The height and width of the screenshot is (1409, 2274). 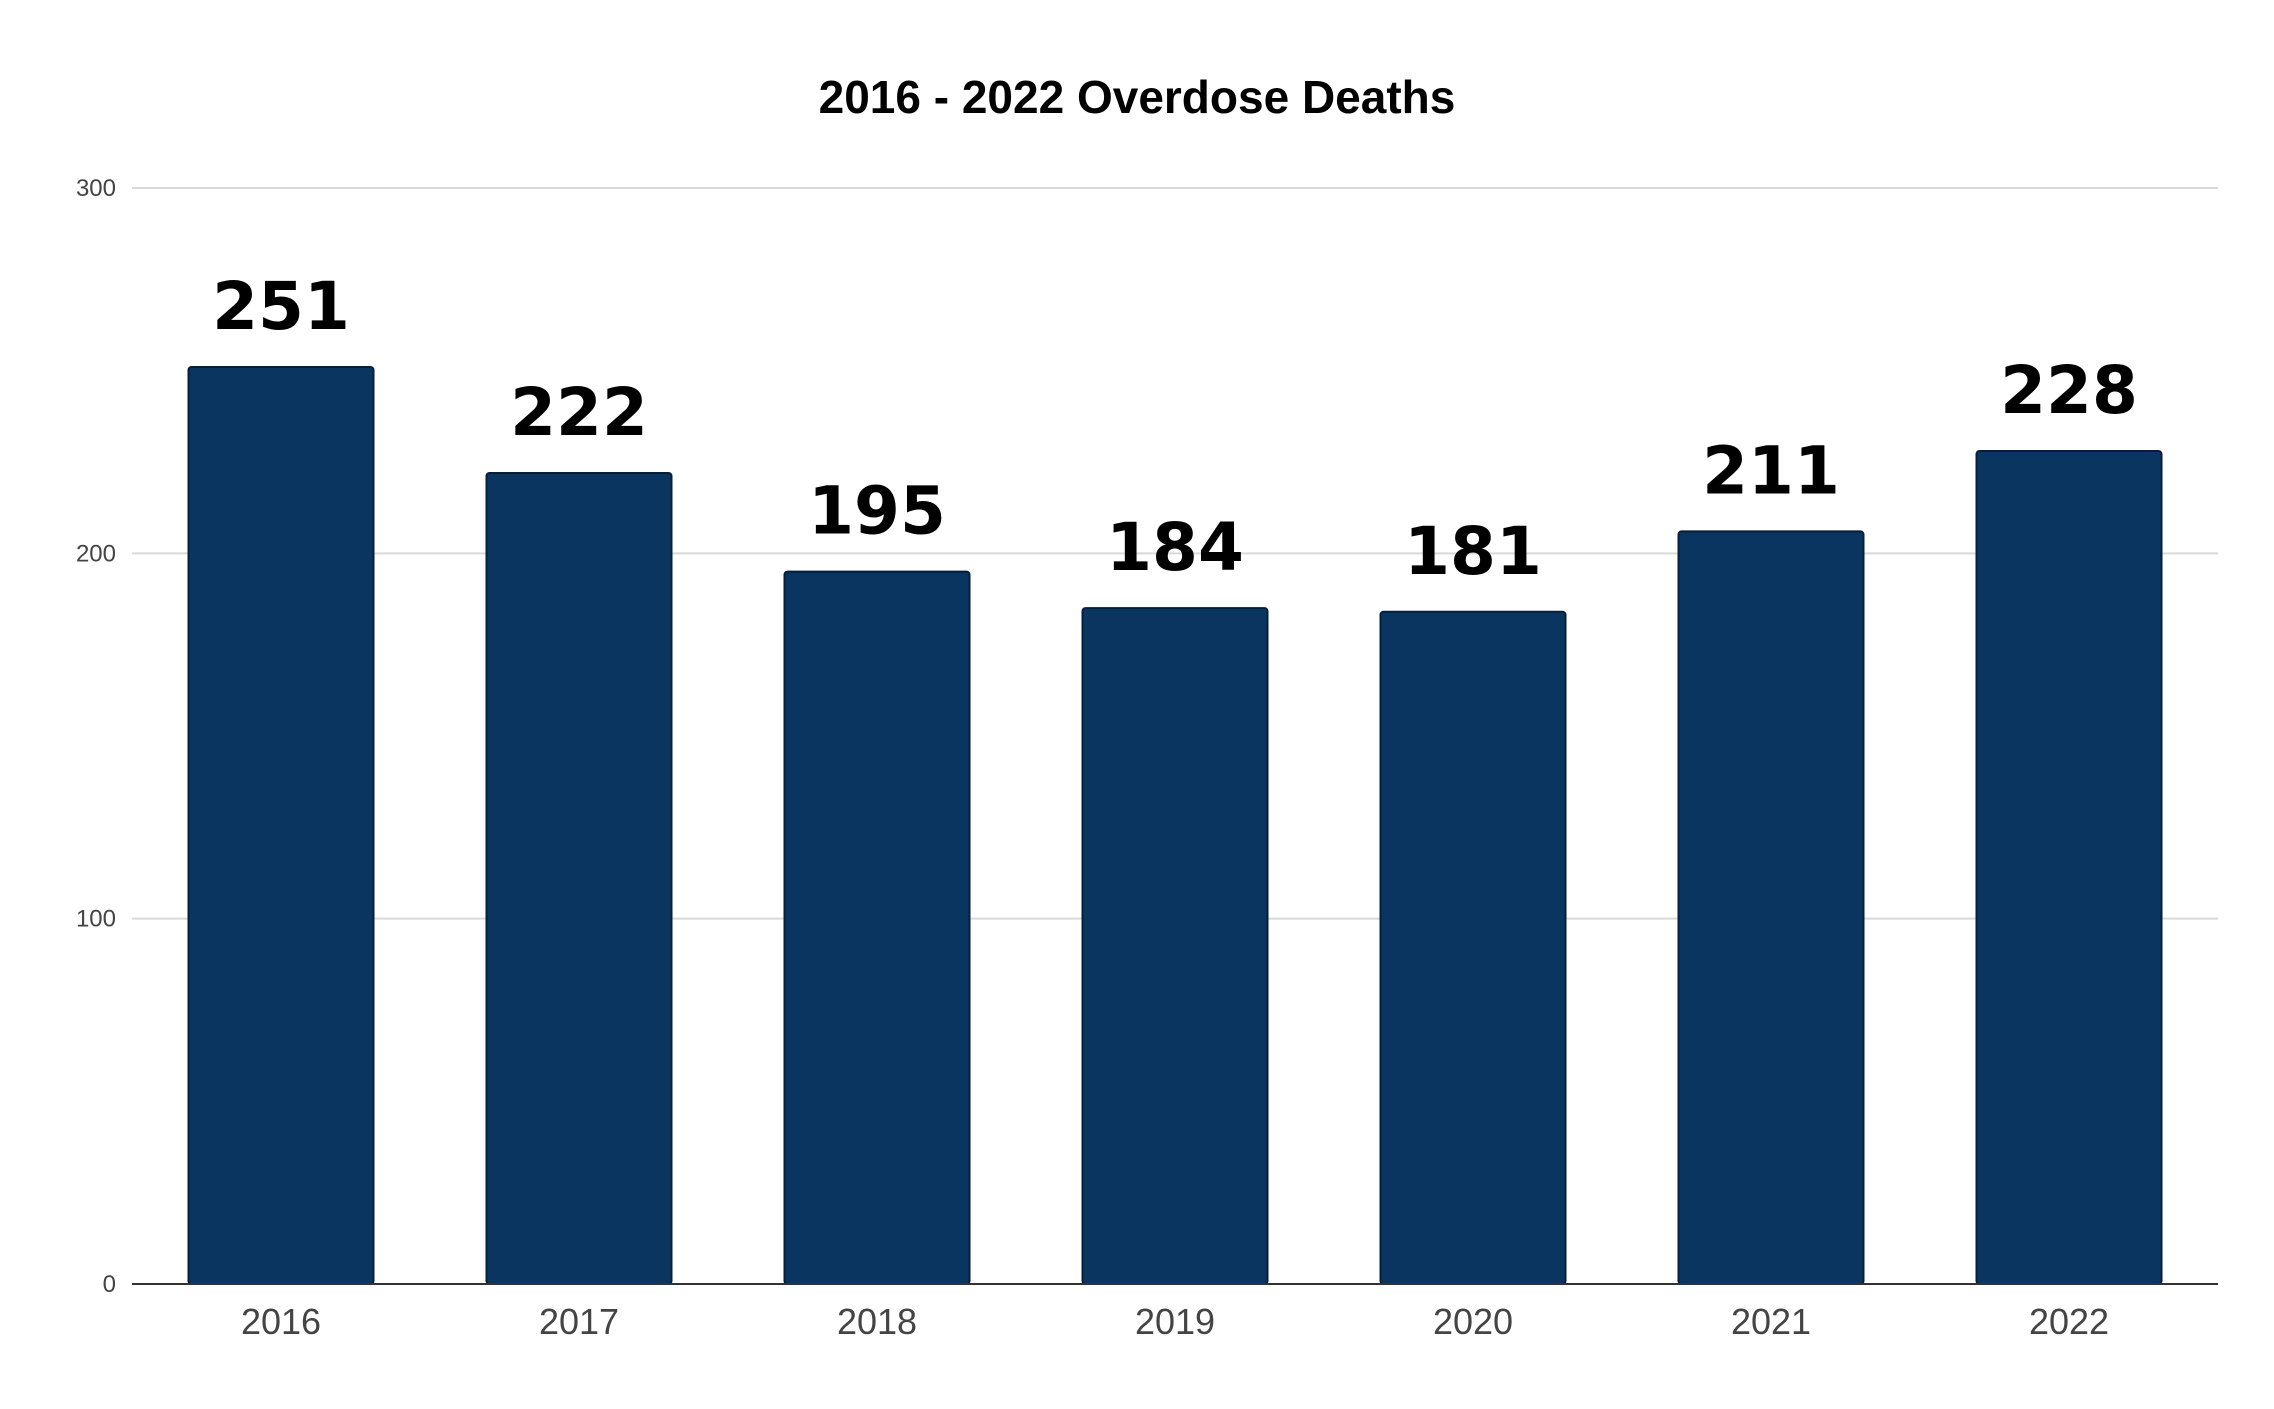 What do you see at coordinates (1473, 1321) in the screenshot?
I see `x-tick-label-2020: 2020` at bounding box center [1473, 1321].